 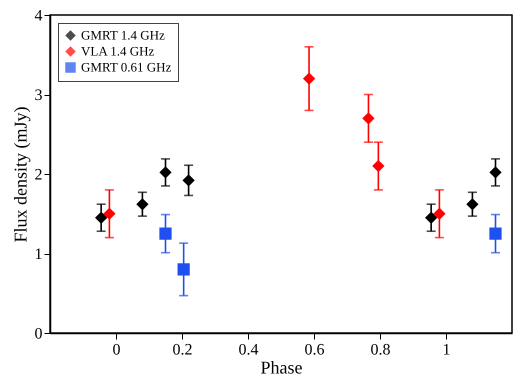 I want to click on x-axis-title: Phase, so click(x=281, y=368).